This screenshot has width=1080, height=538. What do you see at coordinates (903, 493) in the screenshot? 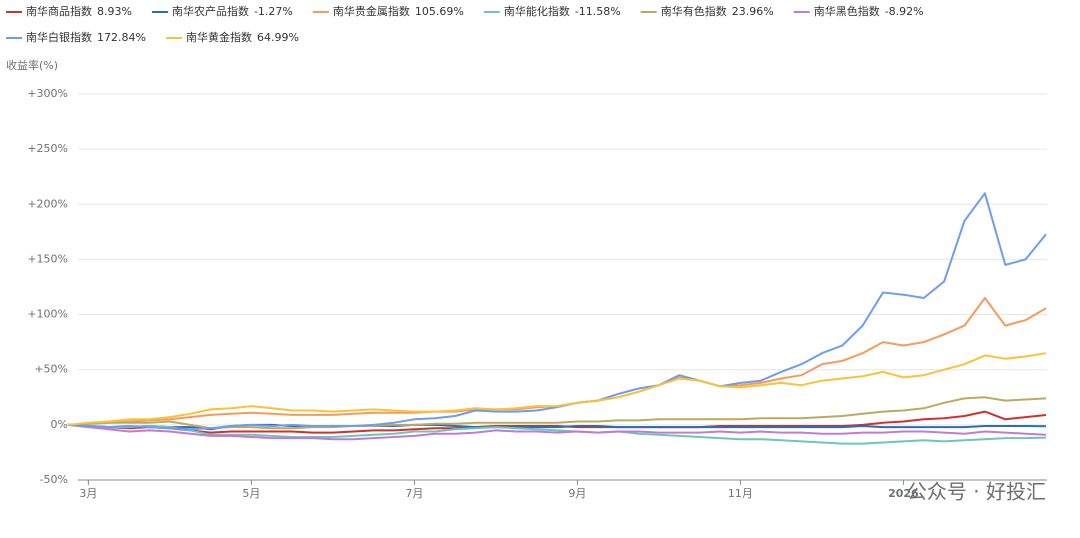
I see `x-tick-label: 2026` at bounding box center [903, 493].